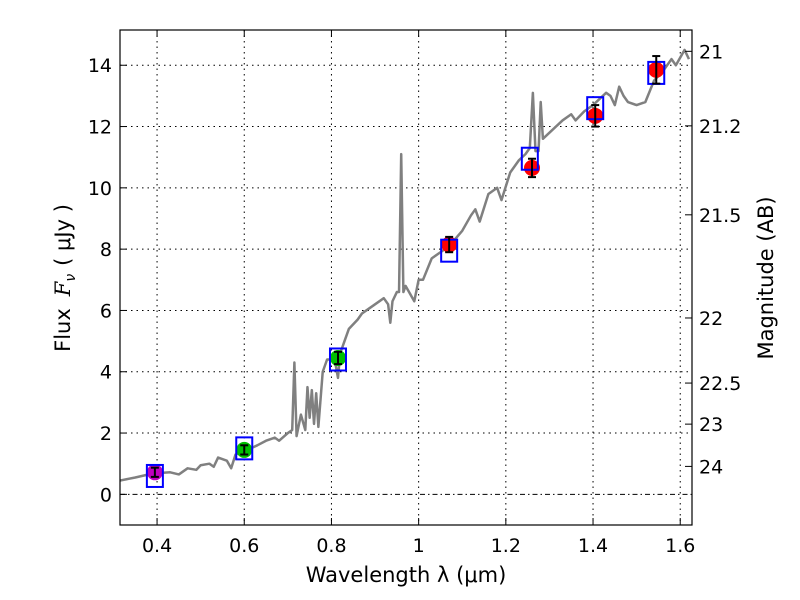  Describe the element at coordinates (157, 546) in the screenshot. I see `x-tick-label: 0.4` at that location.